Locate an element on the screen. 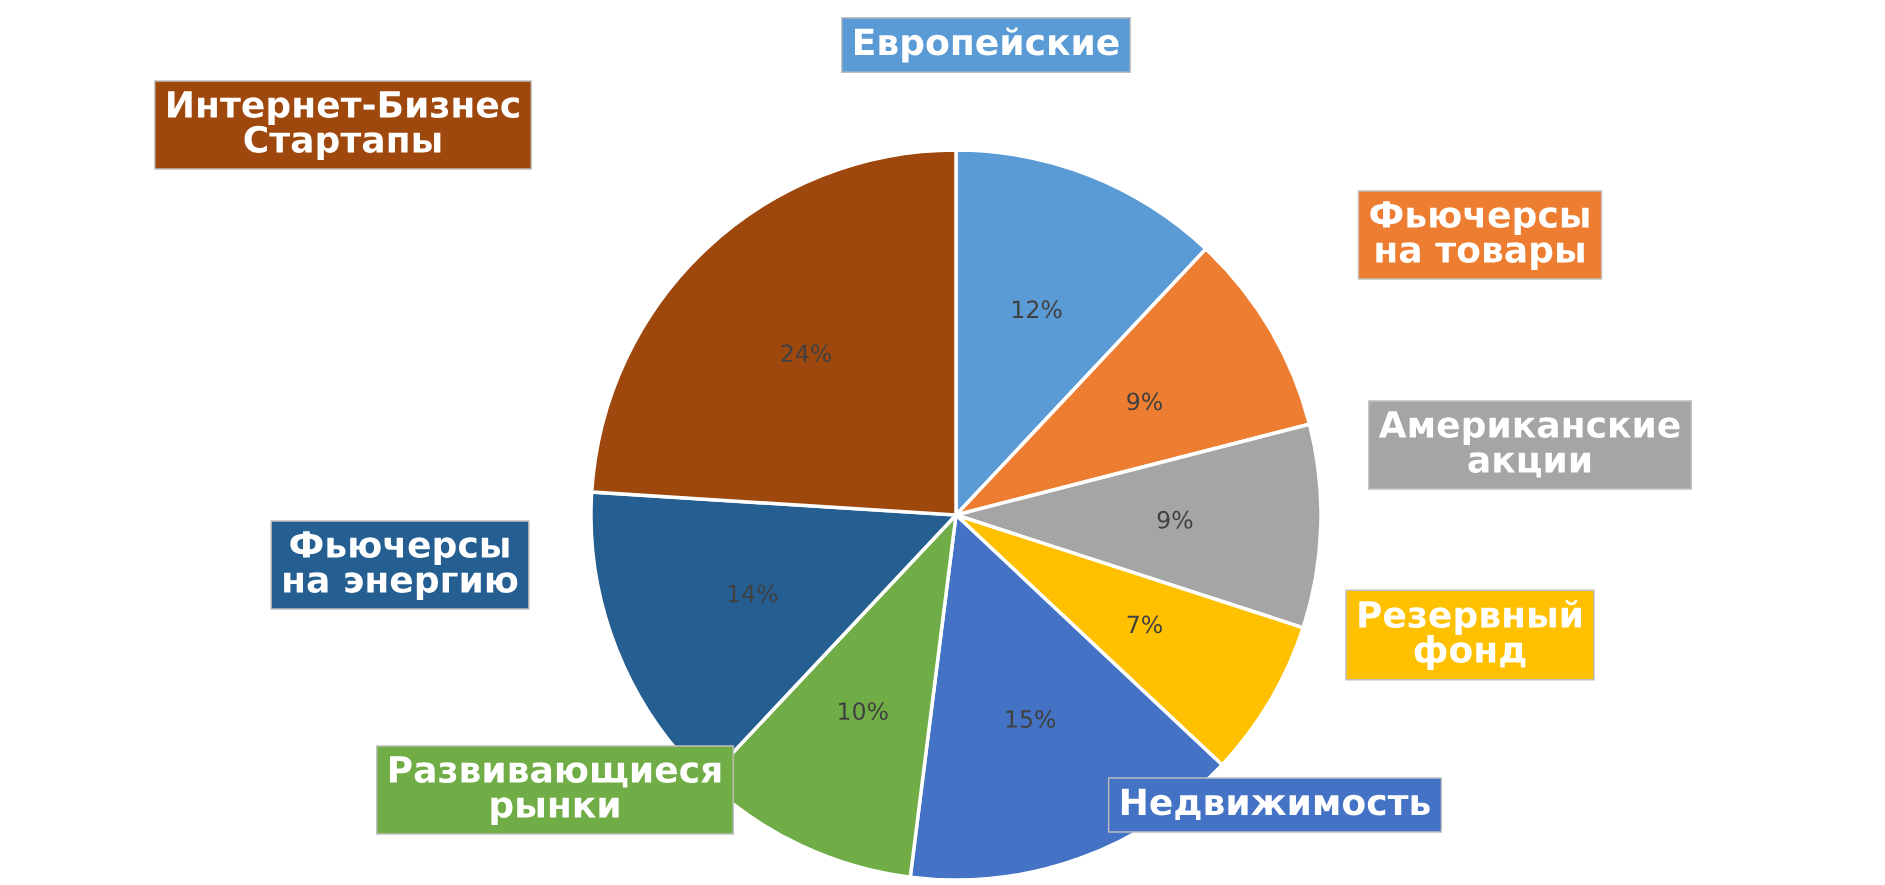 The image size is (1885, 885). data-label: 7% is located at coordinates (1144, 624).